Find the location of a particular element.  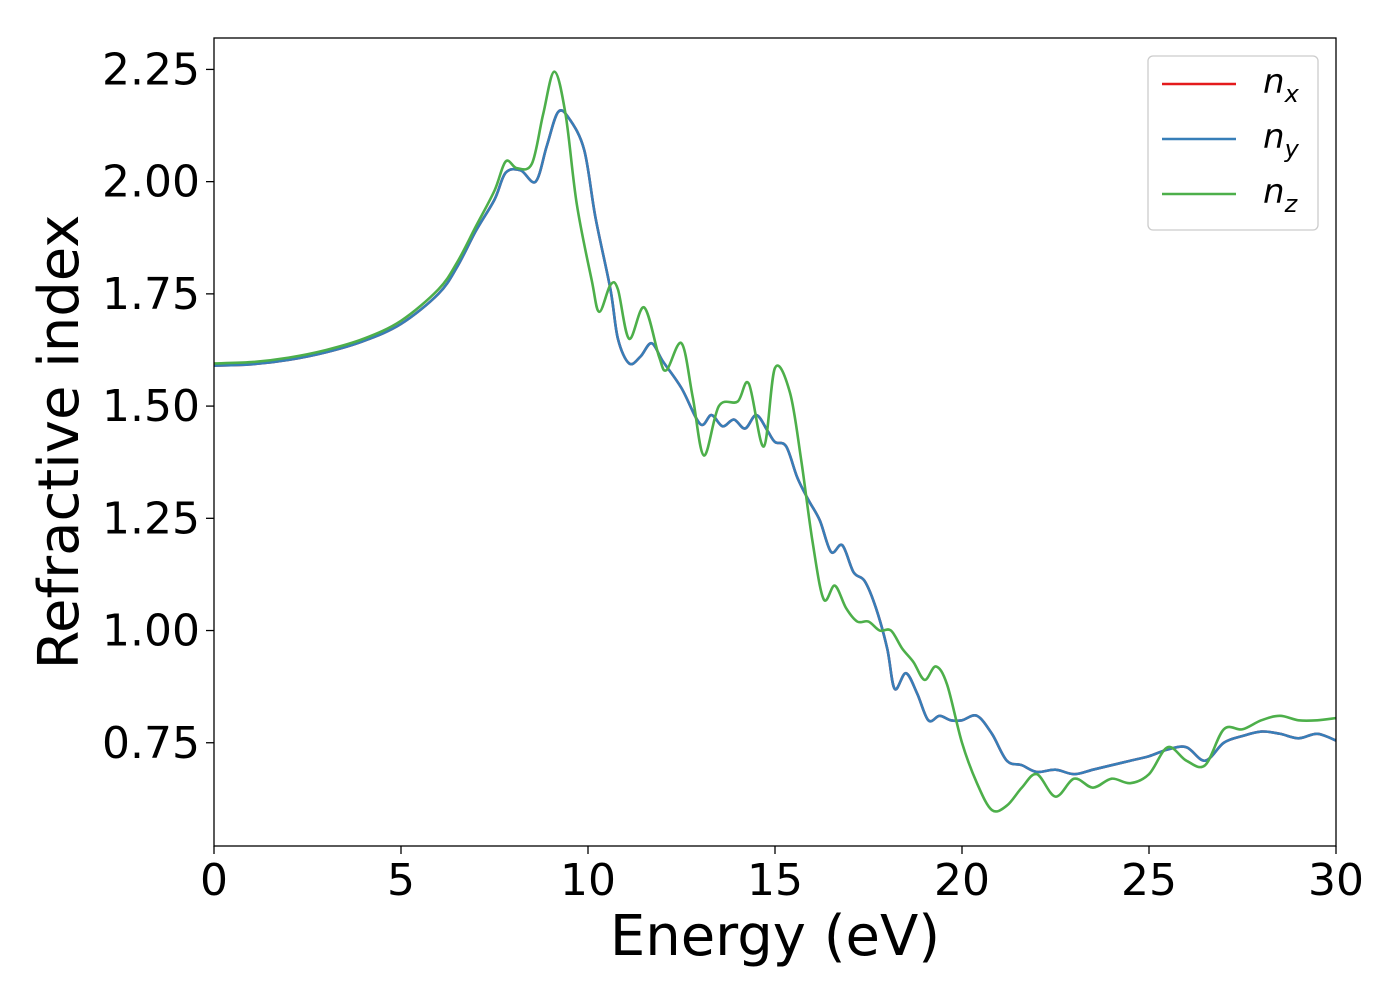

x-tick-label: 0 is located at coordinates (214, 880).